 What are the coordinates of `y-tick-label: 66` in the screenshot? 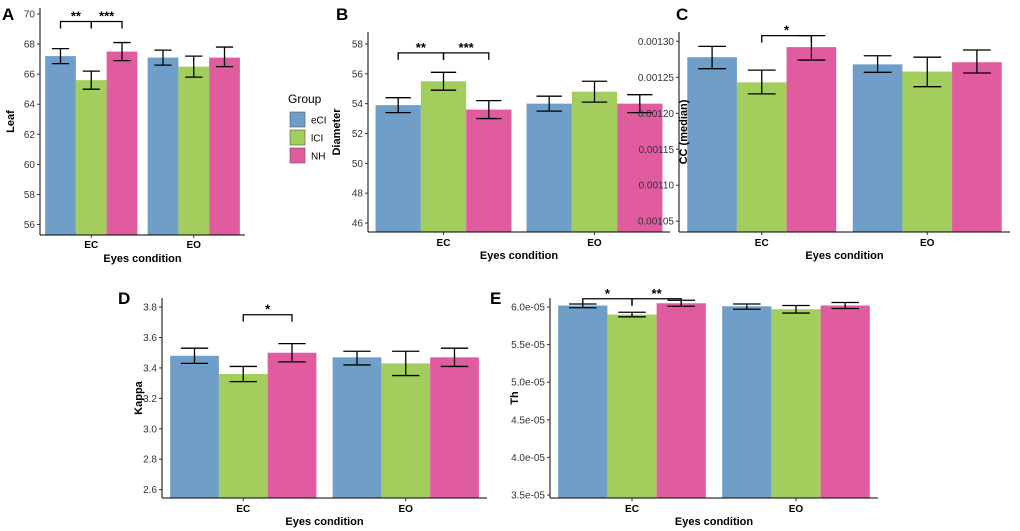 It's located at (30, 75).